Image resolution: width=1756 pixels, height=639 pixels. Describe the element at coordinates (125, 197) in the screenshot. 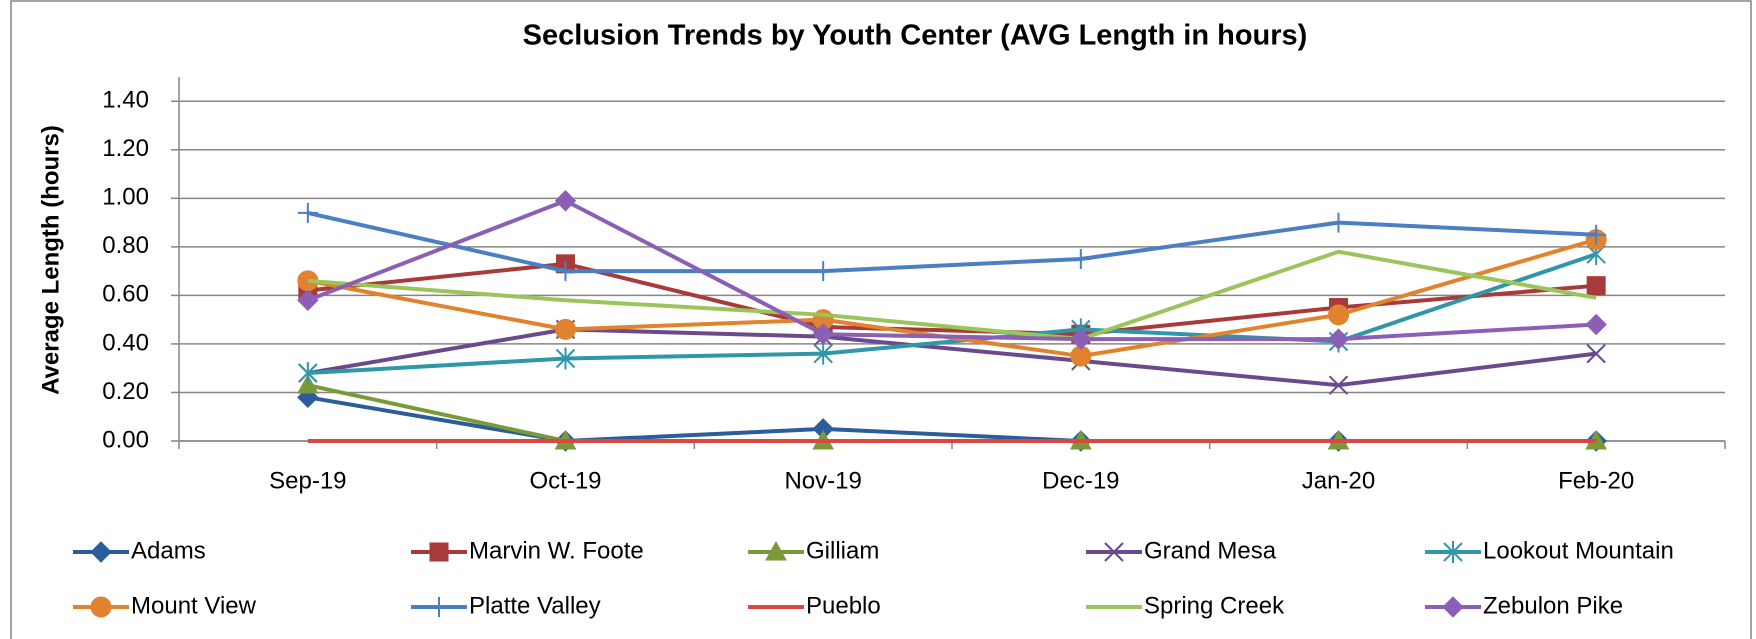

I see `y-tick-label: 1.00` at that location.